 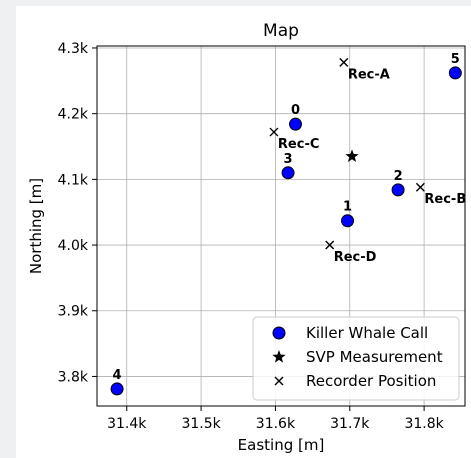 What do you see at coordinates (295, 110) in the screenshot?
I see `whale-call-label: 0` at bounding box center [295, 110].